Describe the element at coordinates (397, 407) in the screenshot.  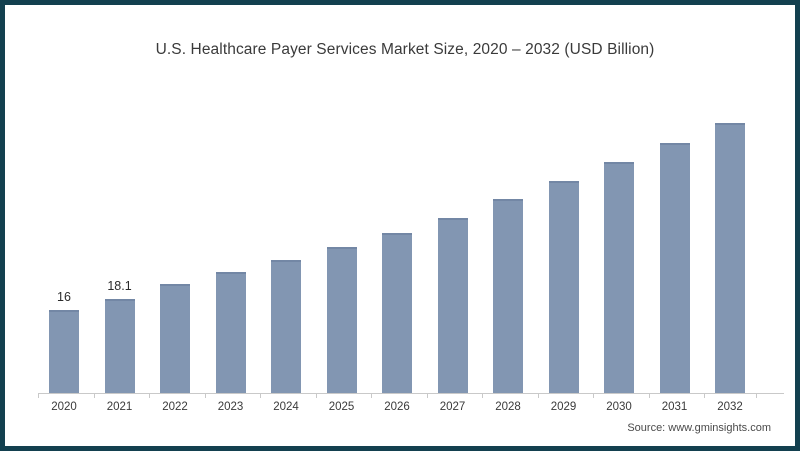
I see `x-tick-label-2026: 2026` at that location.